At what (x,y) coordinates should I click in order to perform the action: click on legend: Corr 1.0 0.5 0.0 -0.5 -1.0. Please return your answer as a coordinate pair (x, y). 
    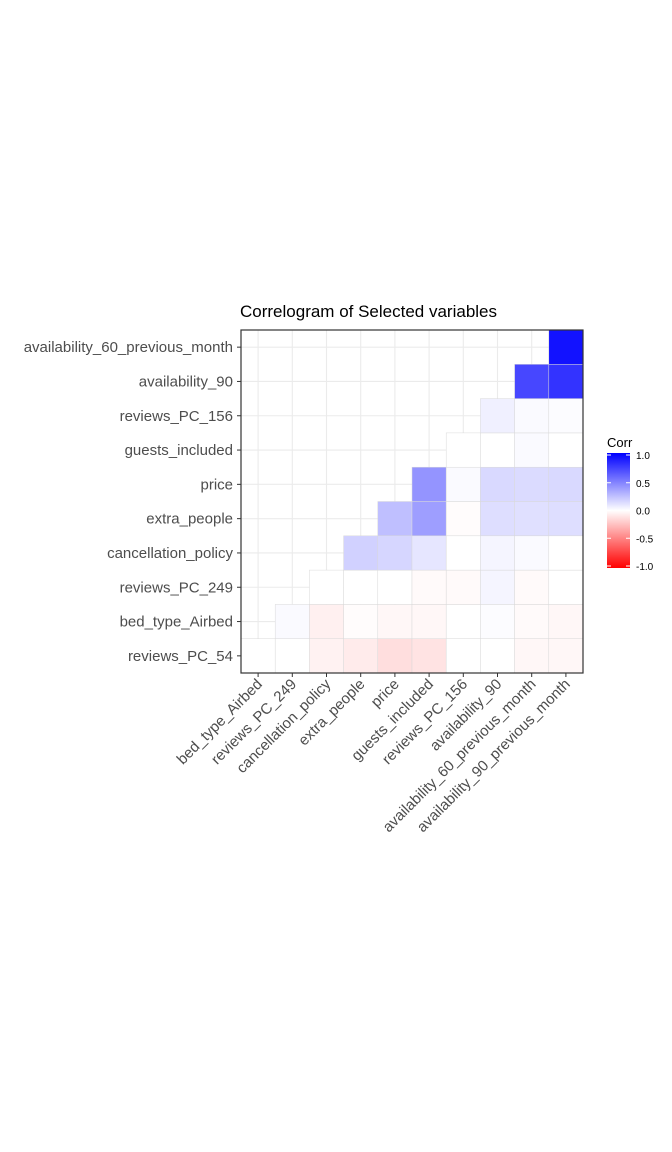
    Looking at the image, I should click on (630, 504).